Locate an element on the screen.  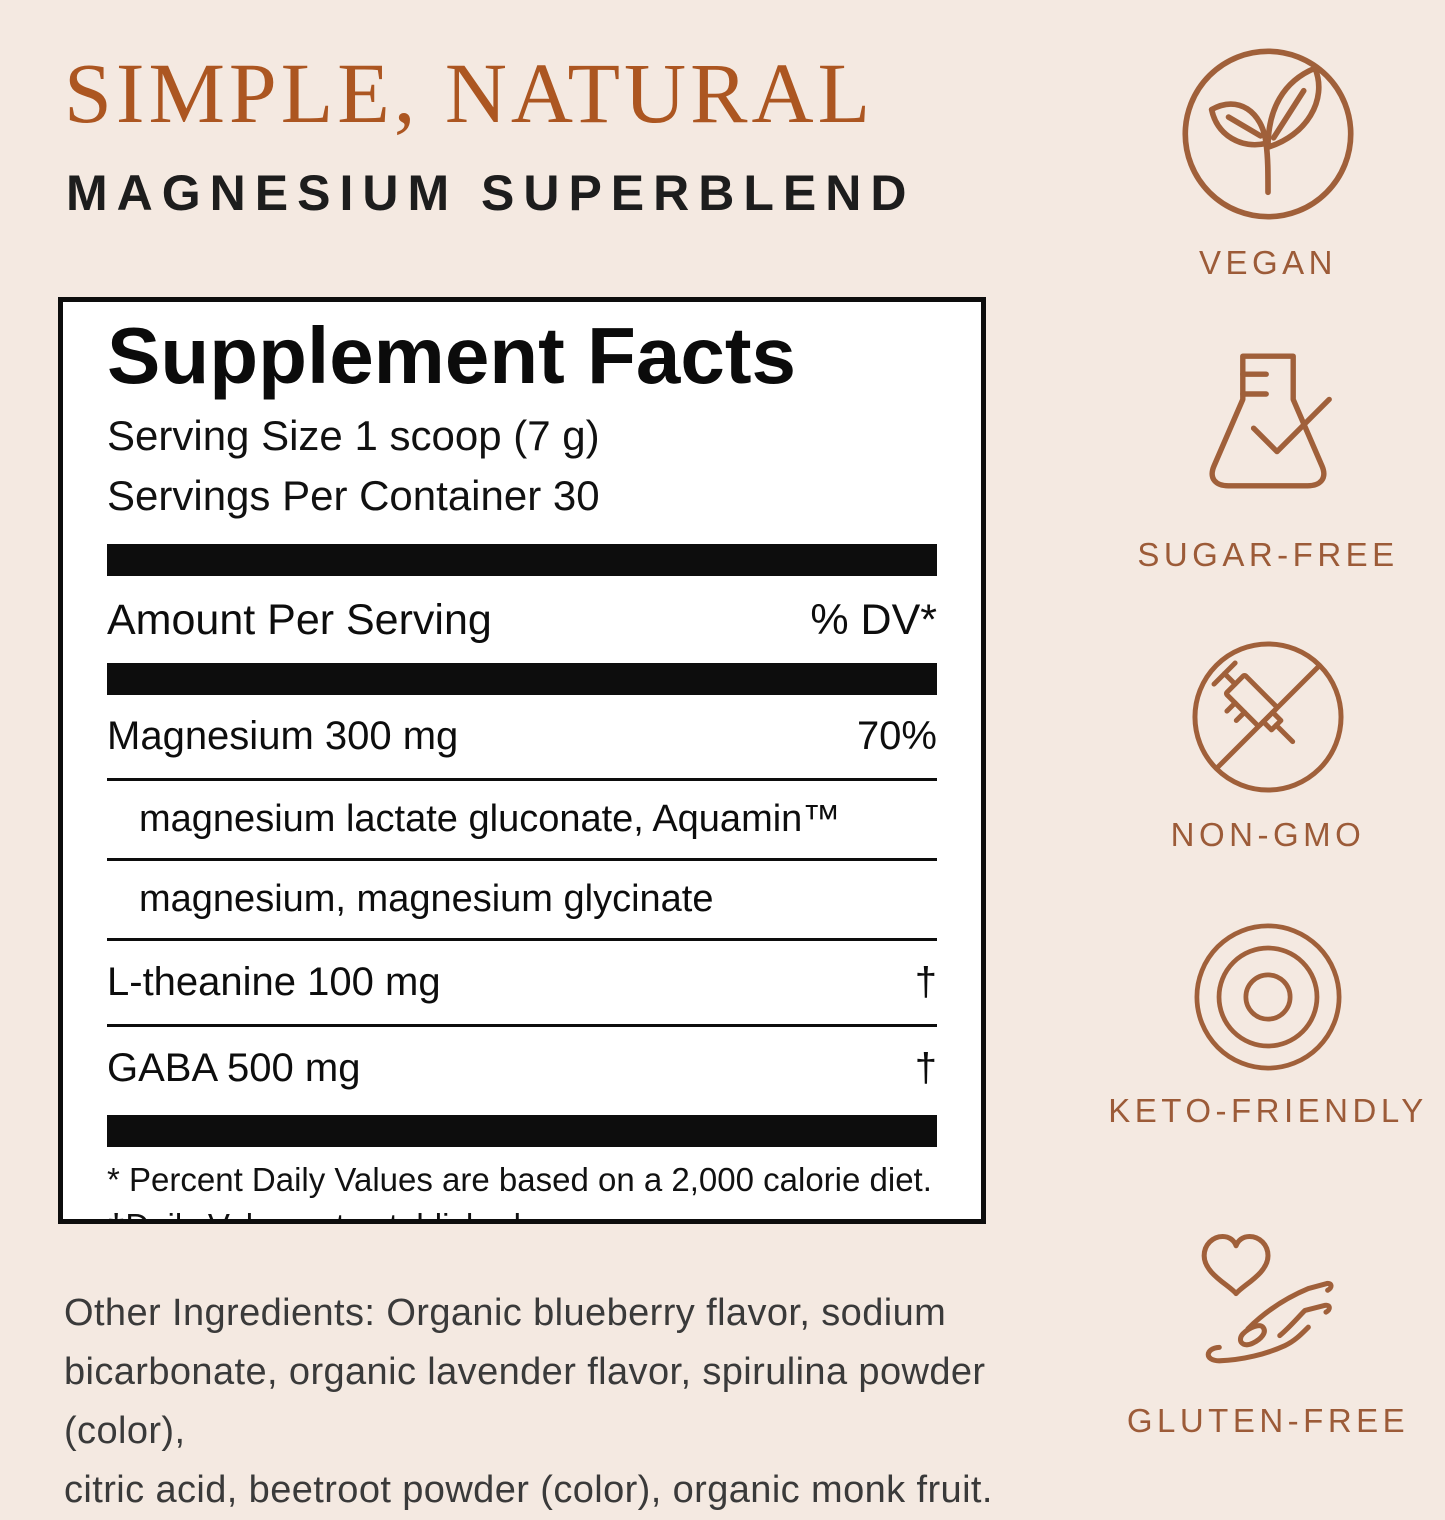
serving-size: Serving Size 1 scoop (7 g) is located at coordinates (353, 435).